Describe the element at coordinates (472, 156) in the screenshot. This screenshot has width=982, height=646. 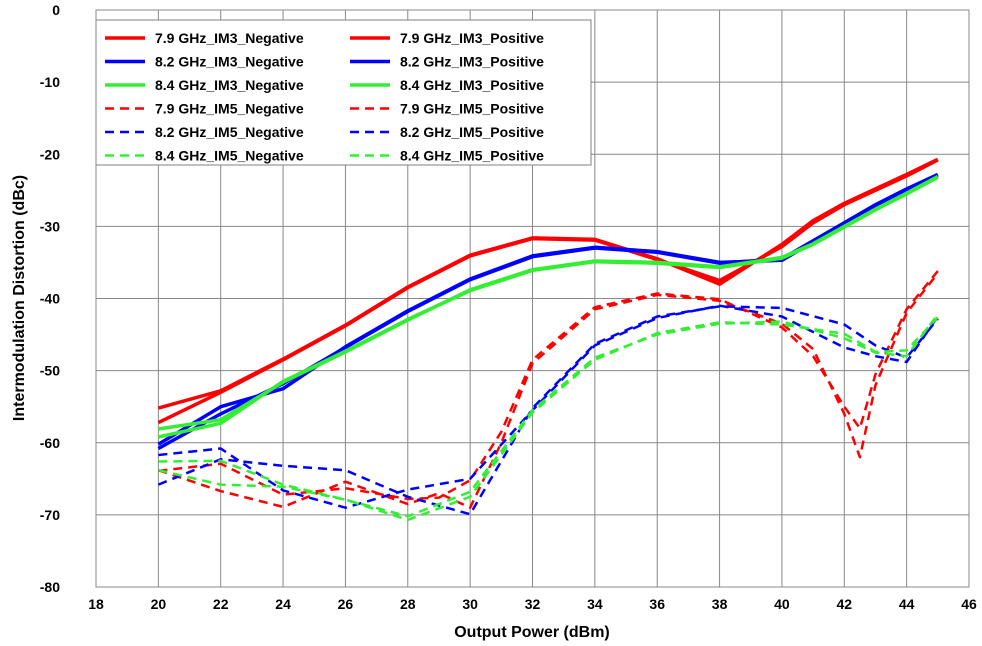
I see `legend-label: 8.4 GHz_IM5_Positive` at that location.